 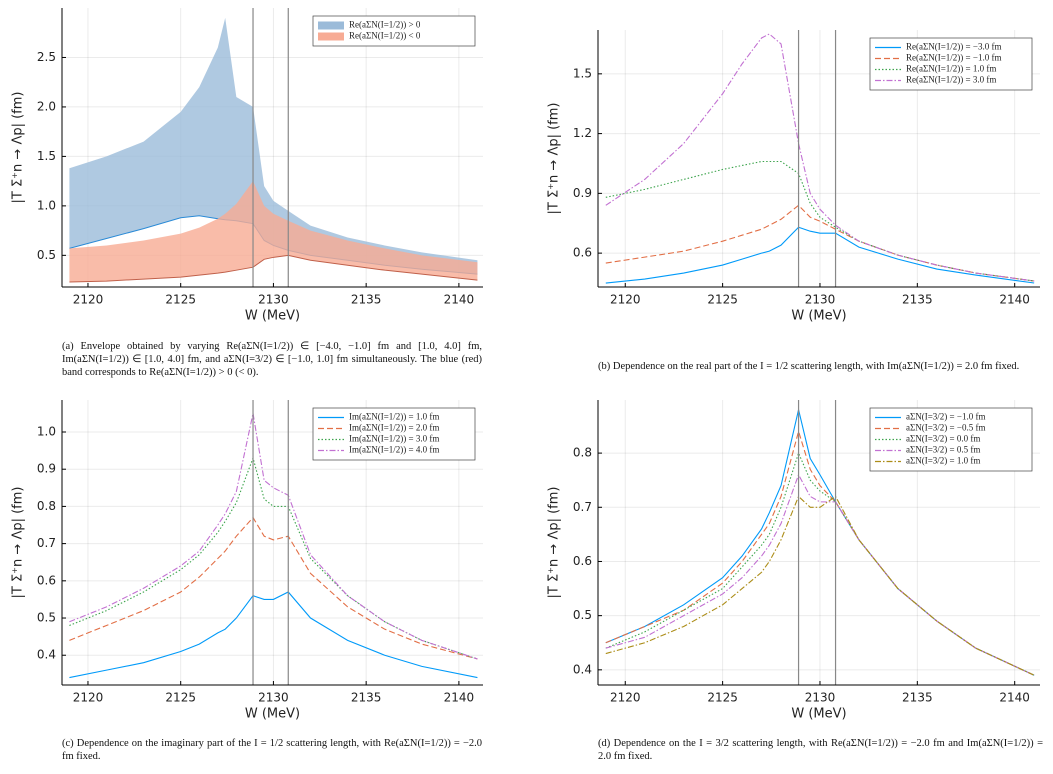 What do you see at coordinates (953, 47) in the screenshot?
I see `legend-label: Re(aΣN(I=1/2)) = −3.0 fm` at bounding box center [953, 47].